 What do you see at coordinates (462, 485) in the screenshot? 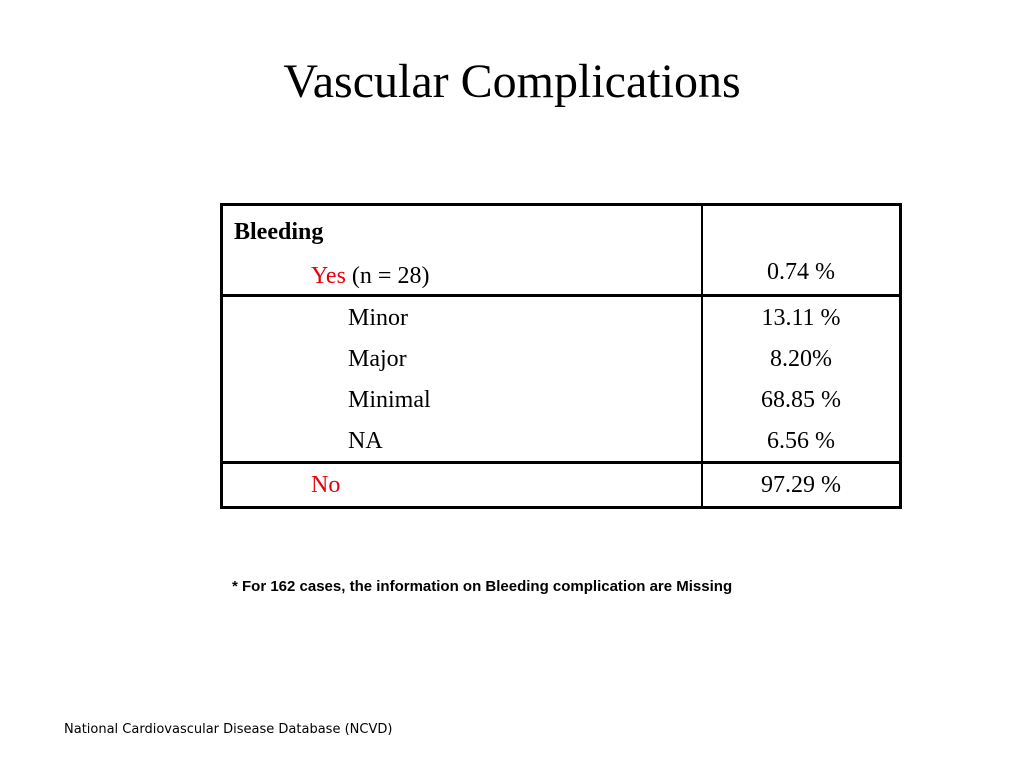
I see `no-label-cell: No` at bounding box center [462, 485].